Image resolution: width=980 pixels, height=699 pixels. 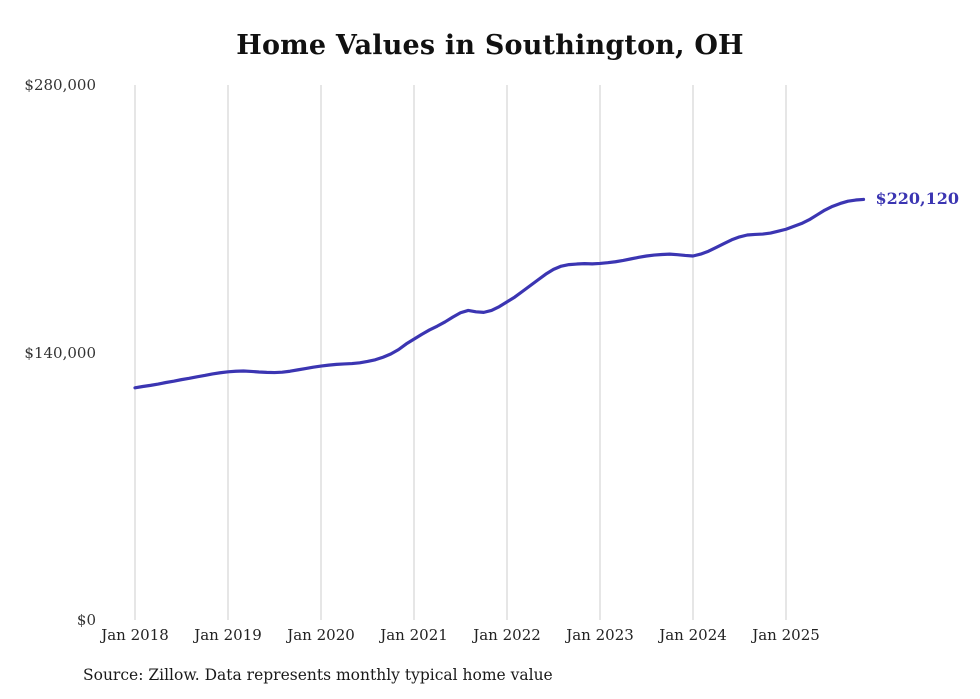 What do you see at coordinates (321, 635) in the screenshot?
I see `x-axis-tick-label: Jan 2020` at bounding box center [321, 635].